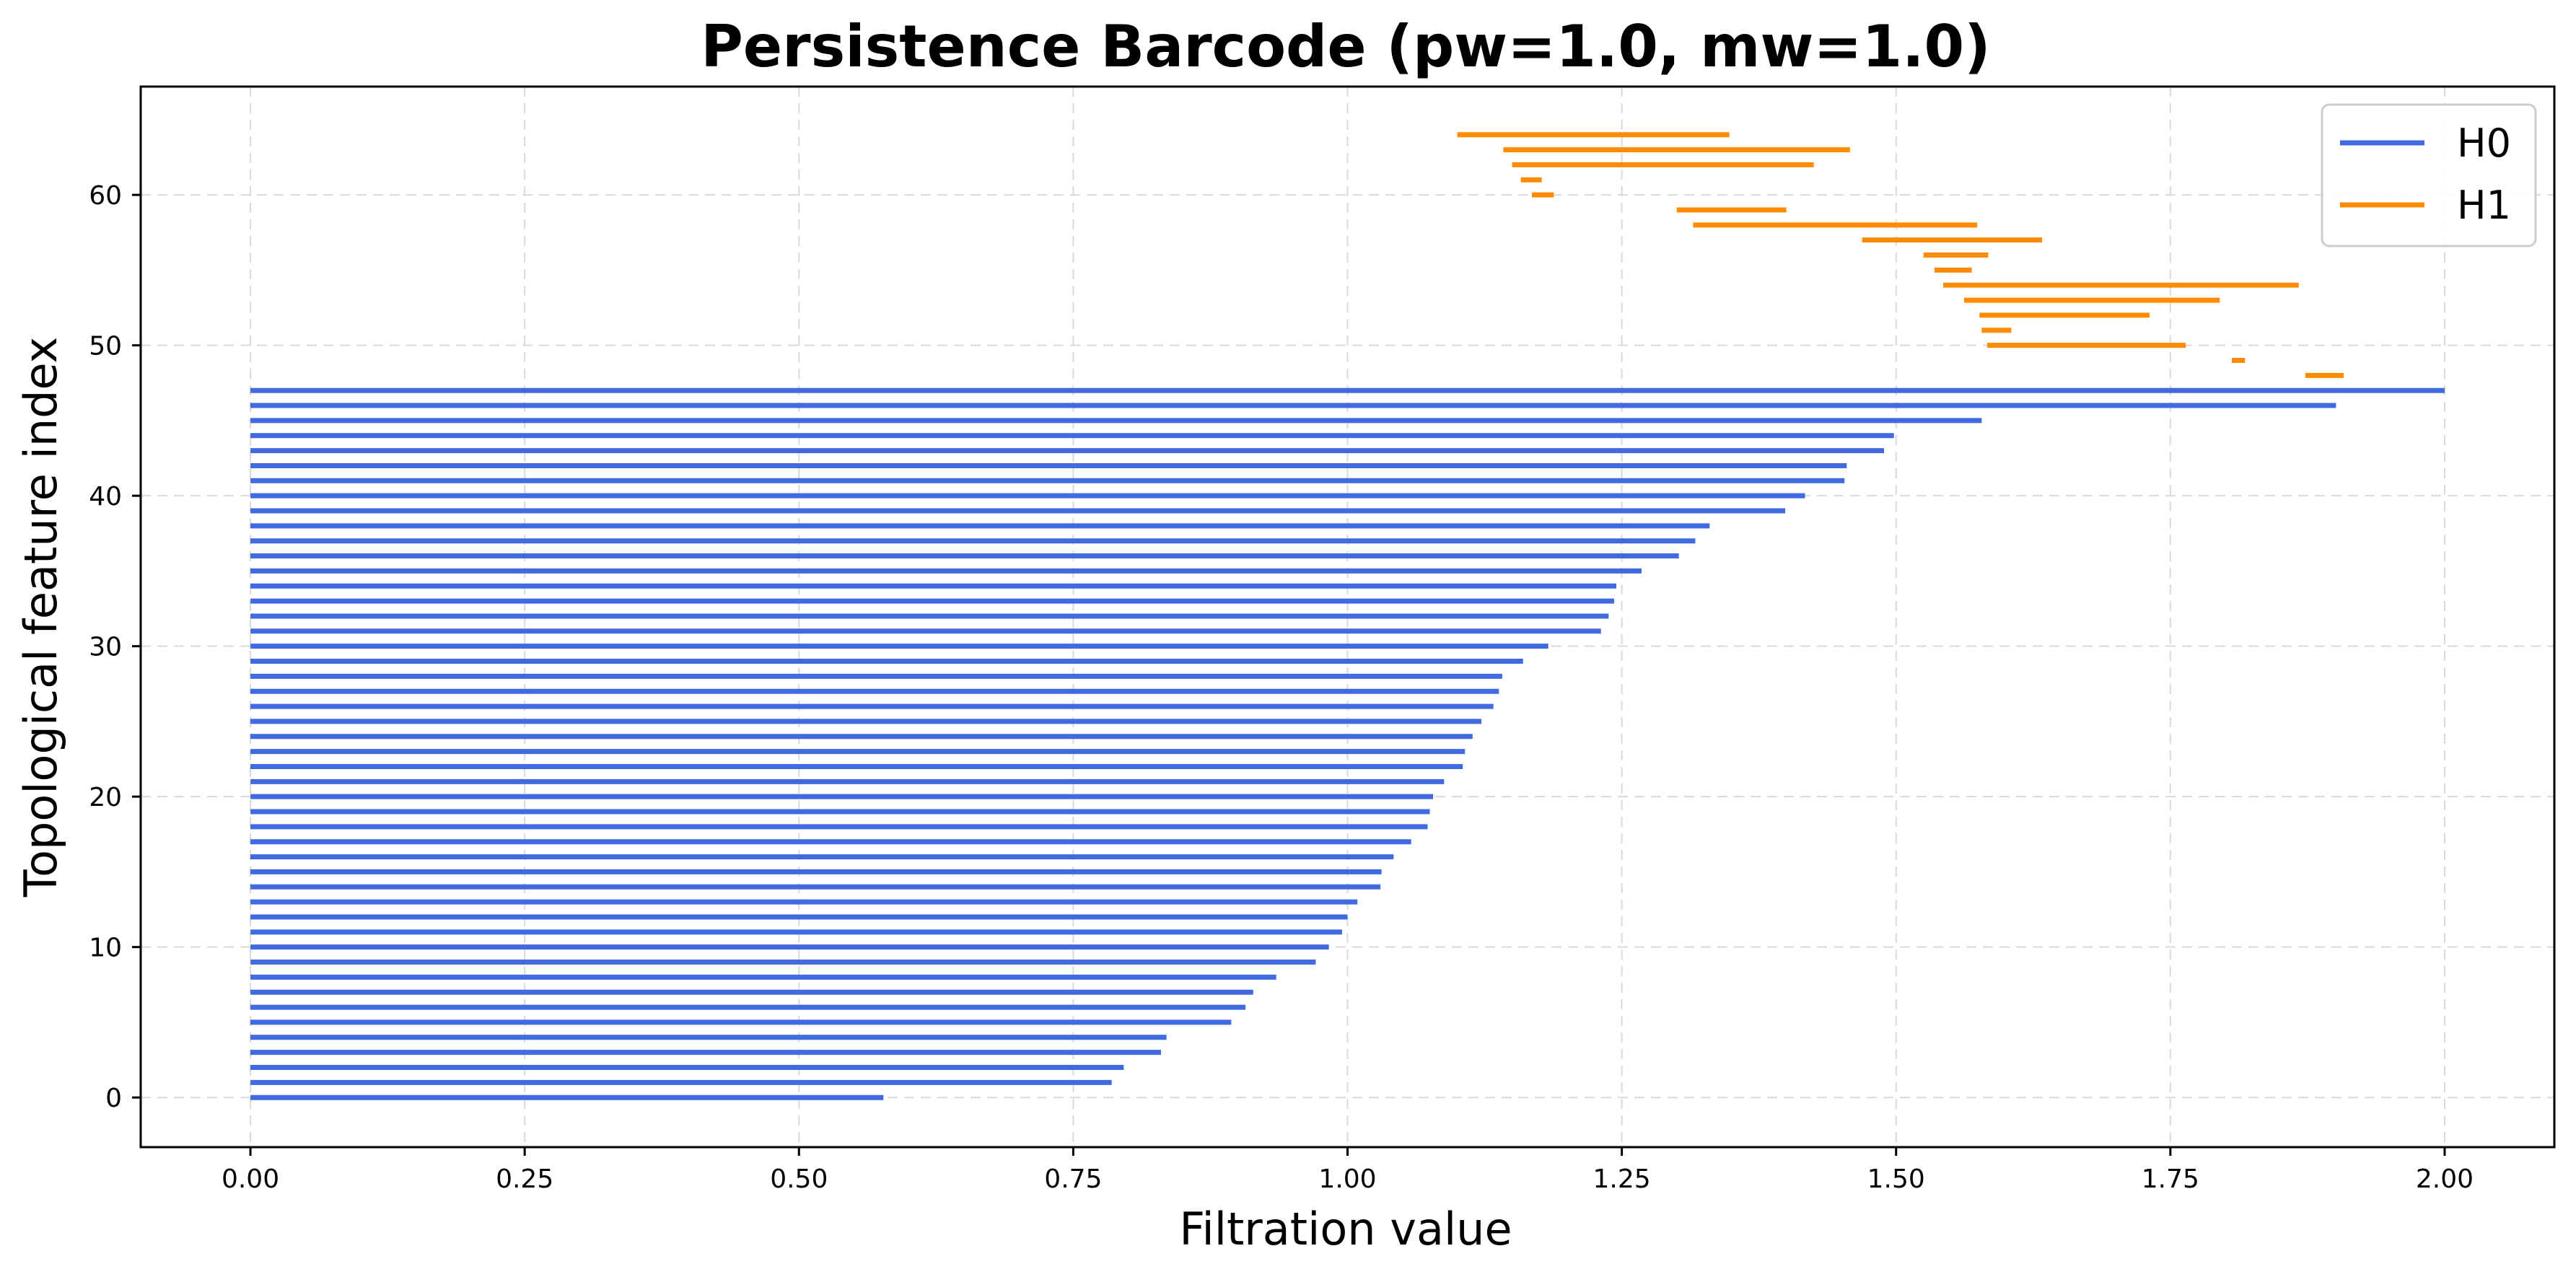  Describe the element at coordinates (2429, 175) in the screenshot. I see `legend-box` at that location.